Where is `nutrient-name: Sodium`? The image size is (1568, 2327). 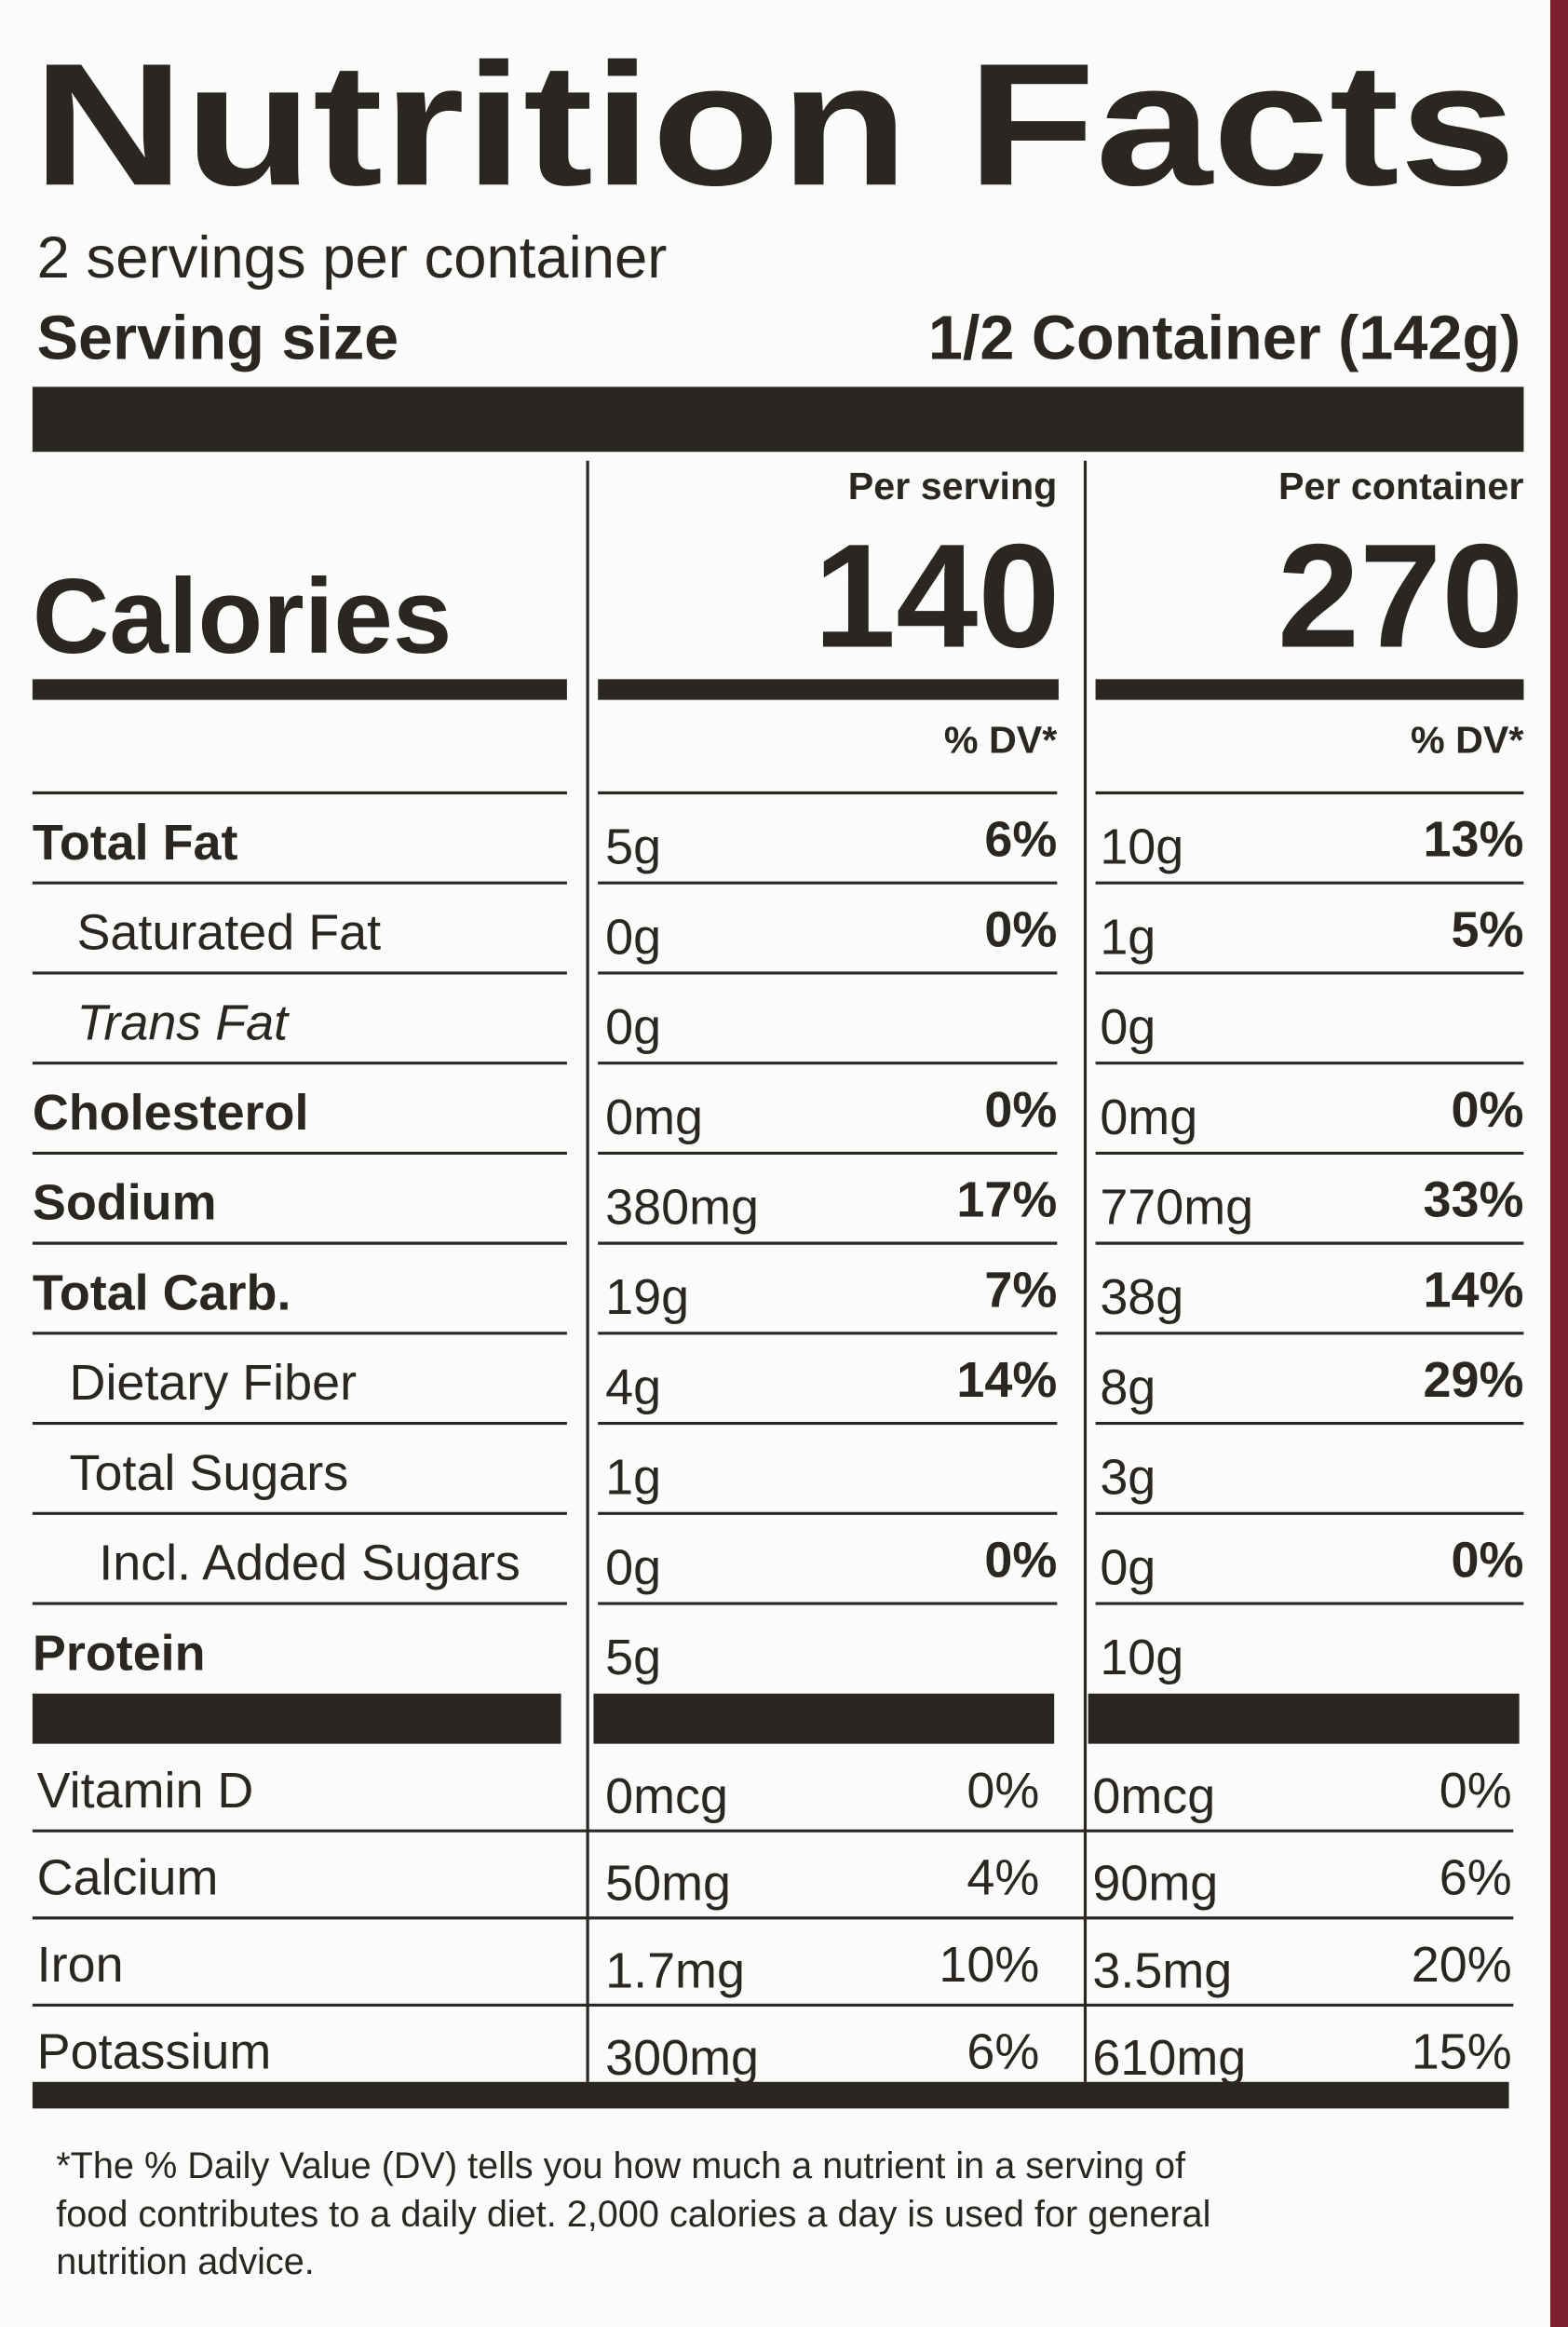
nutrient-name: Sodium is located at coordinates (125, 1203).